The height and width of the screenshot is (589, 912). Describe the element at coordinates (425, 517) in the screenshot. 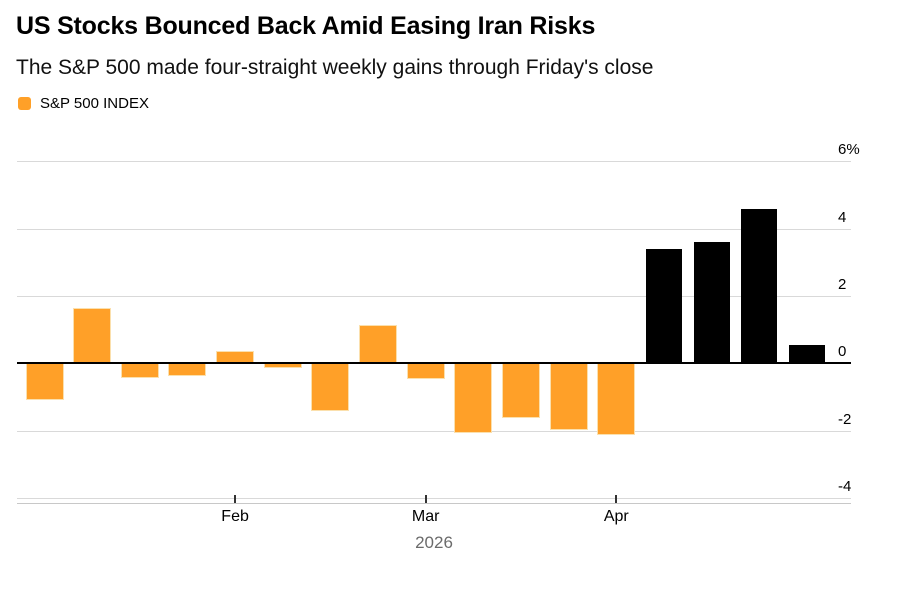

I see `x-axis-label: Mar` at that location.